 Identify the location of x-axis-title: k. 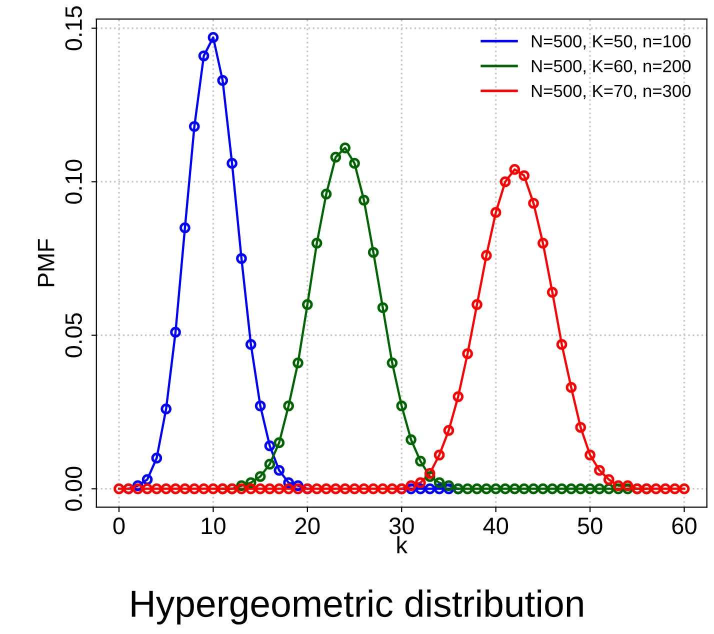
(402, 545).